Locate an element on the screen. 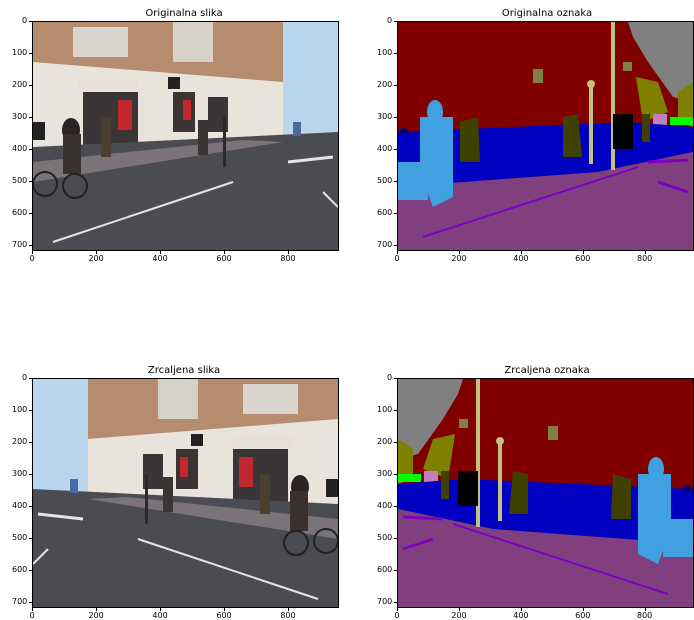 The height and width of the screenshot is (620, 694). panel-title: Originalna slika is located at coordinates (184, 13).